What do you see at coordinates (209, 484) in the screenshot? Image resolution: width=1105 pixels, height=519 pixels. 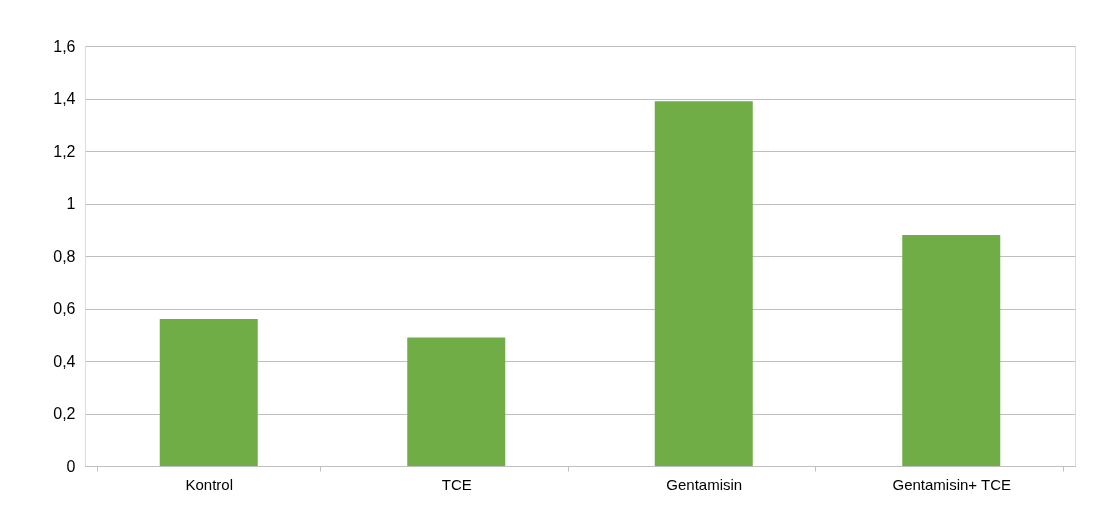 I see `x-tick-label: Kontrol` at bounding box center [209, 484].